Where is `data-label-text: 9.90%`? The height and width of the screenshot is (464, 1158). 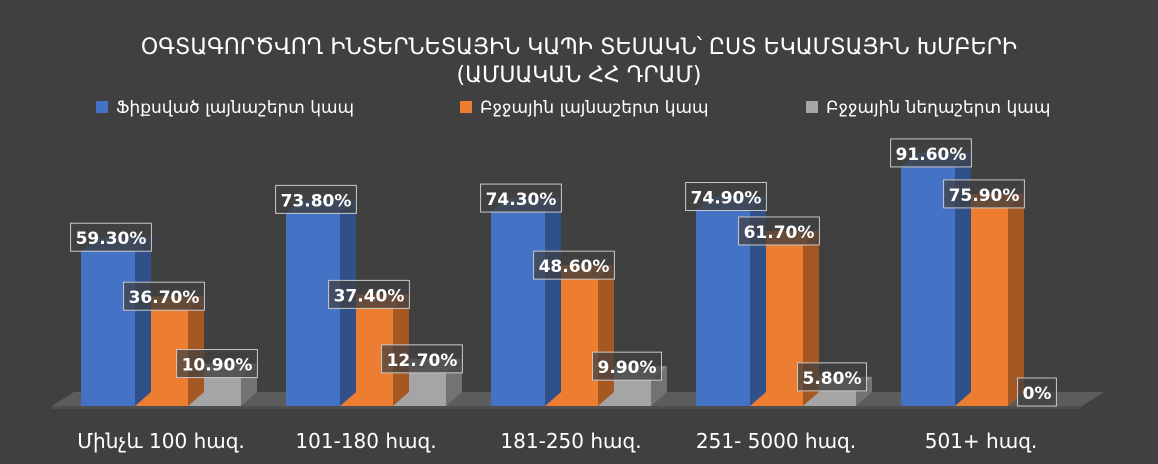 data-label-text: 9.90% is located at coordinates (627, 368).